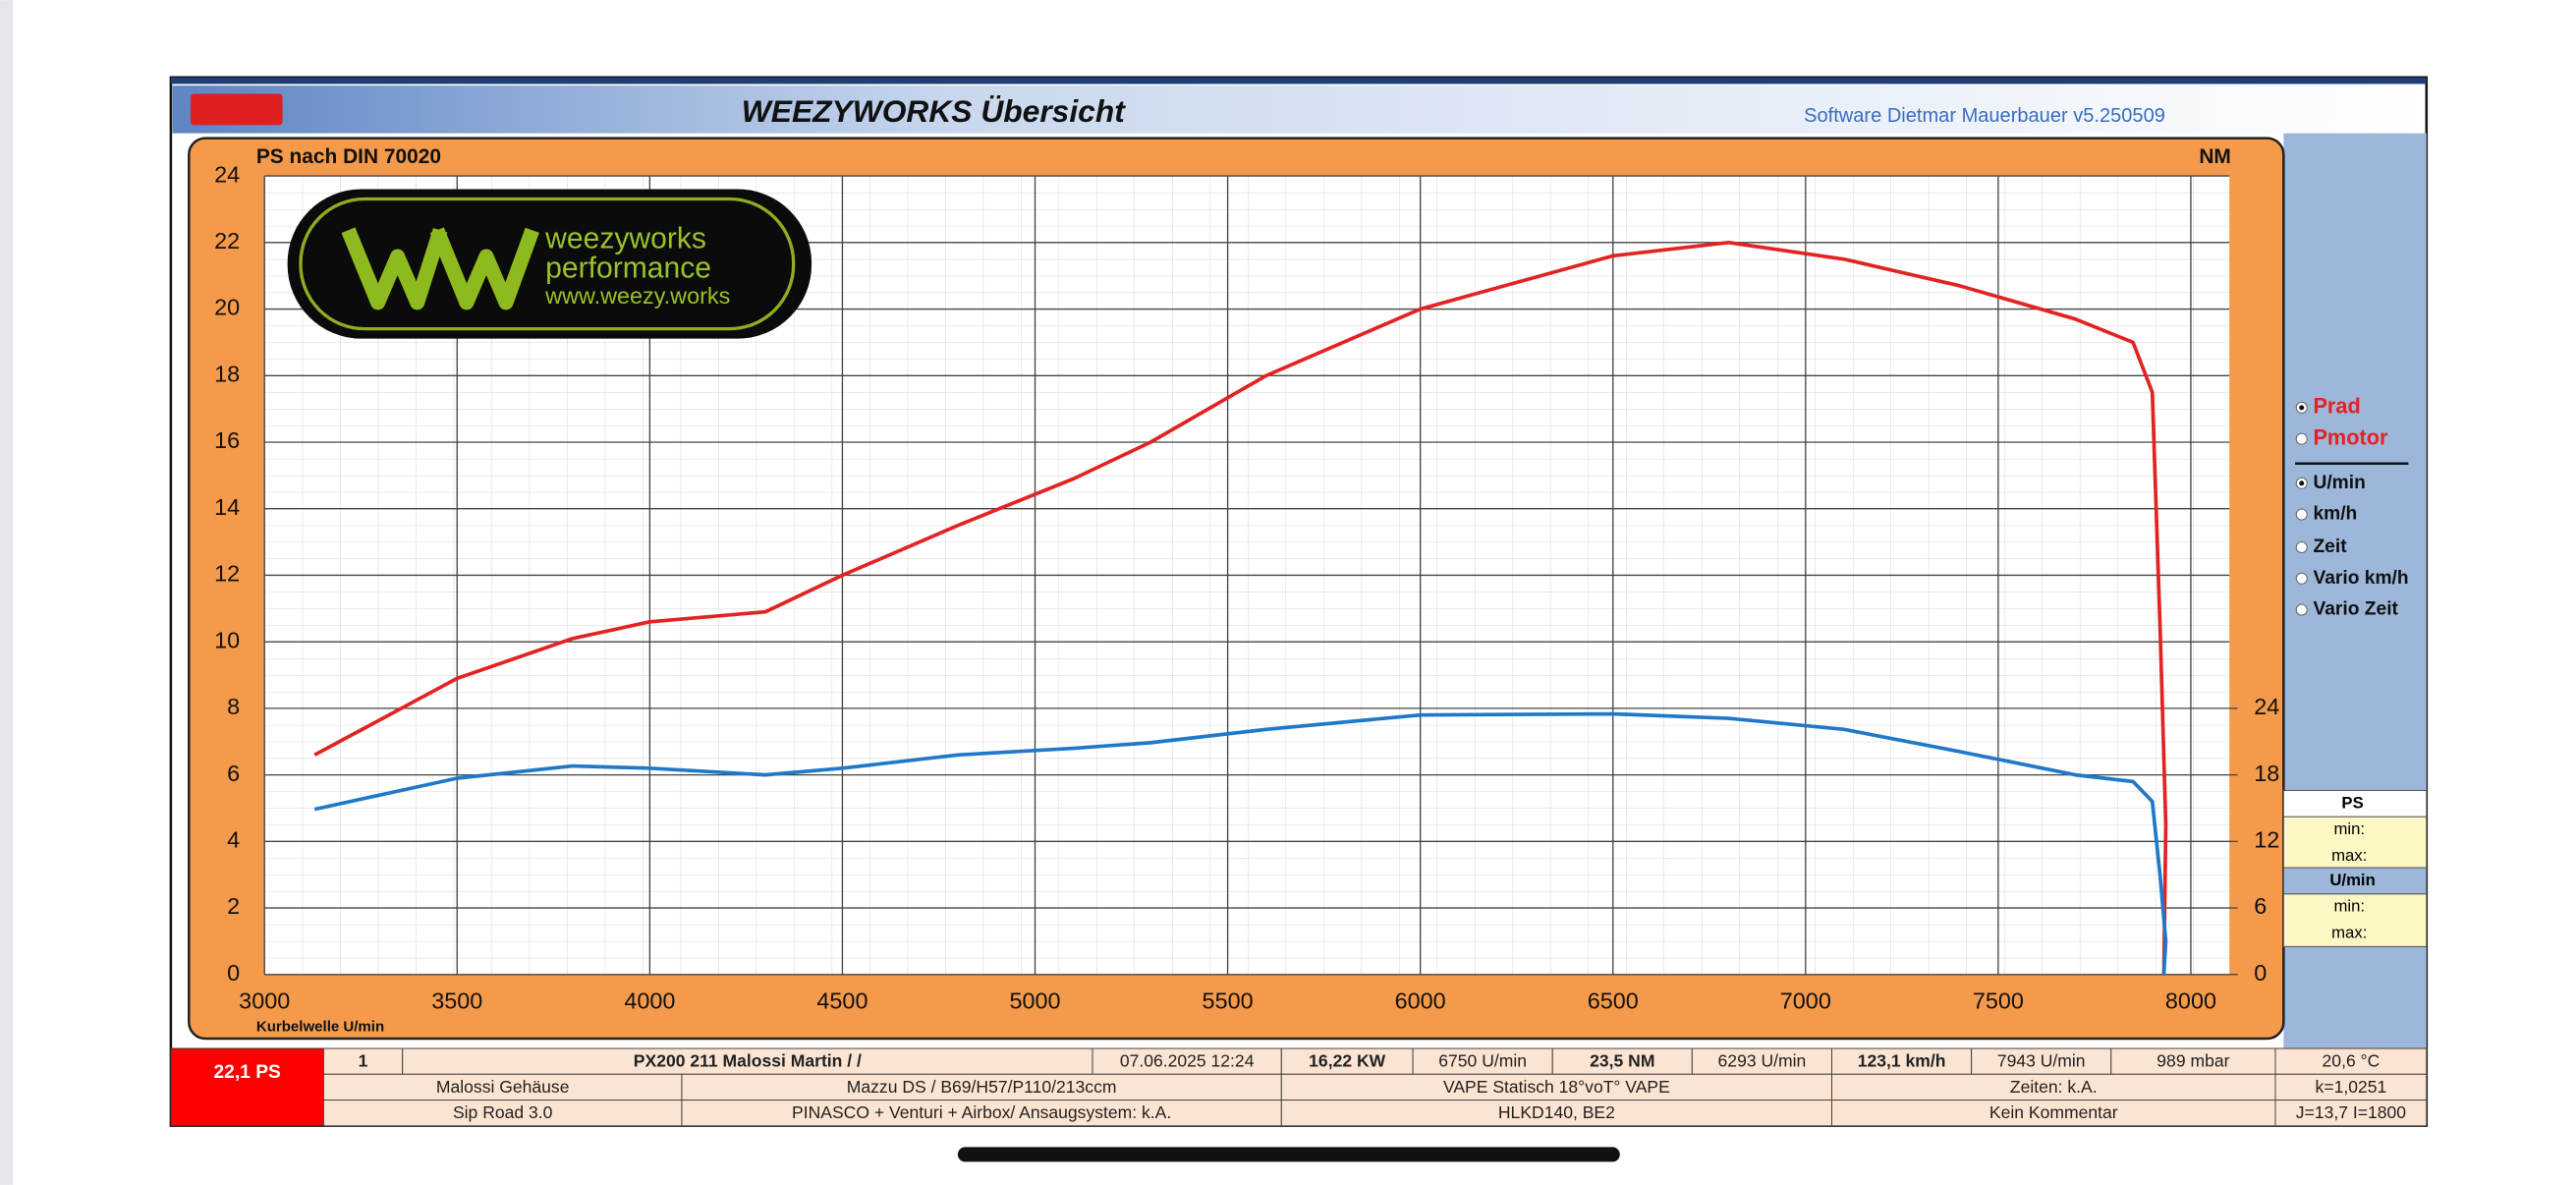  I want to click on edge, so click(7, 592).